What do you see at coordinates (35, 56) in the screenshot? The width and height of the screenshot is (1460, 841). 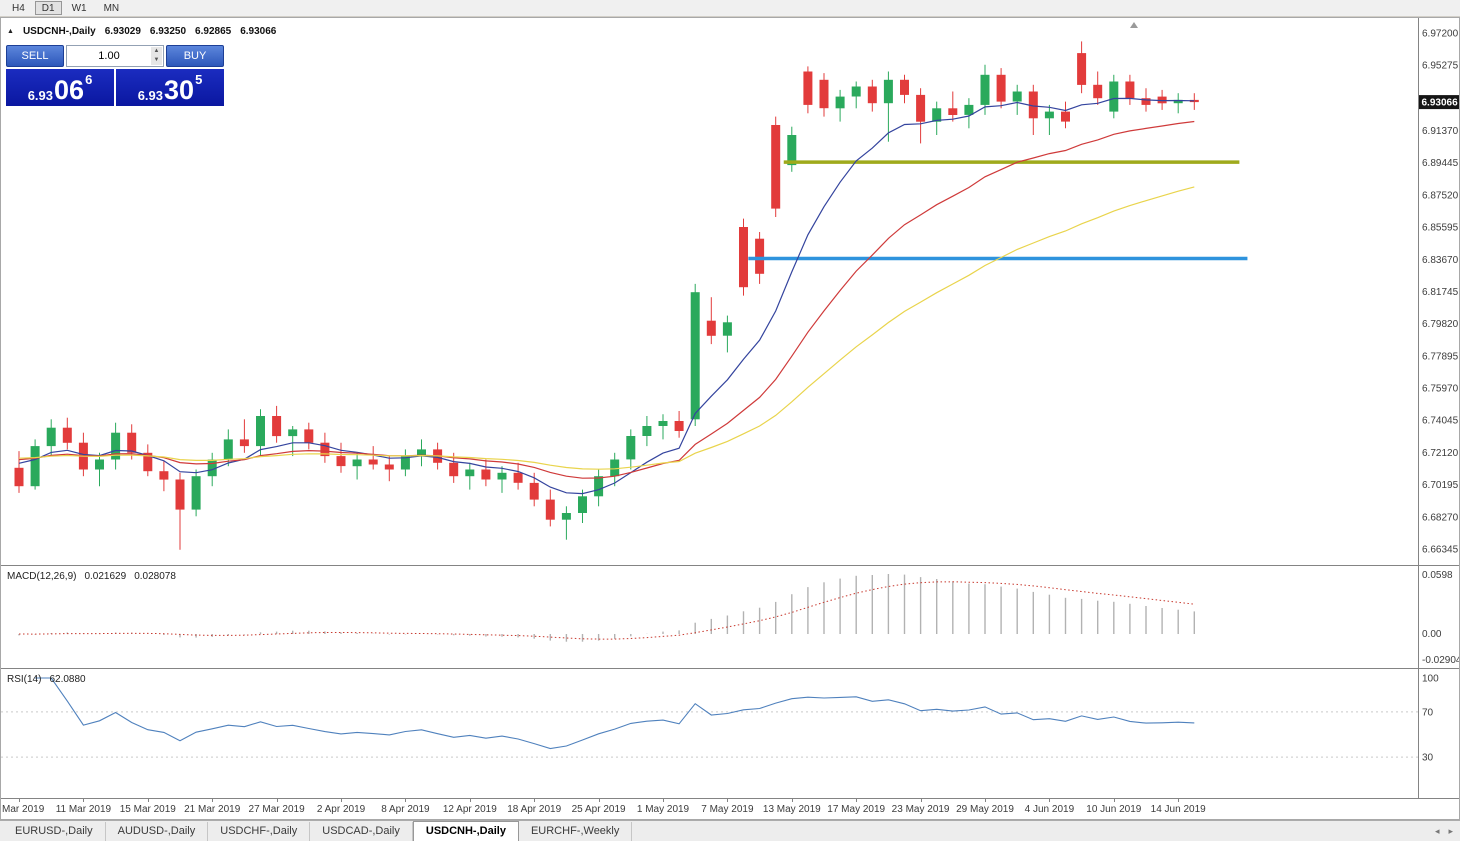 I see `sell-button: SELL` at bounding box center [35, 56].